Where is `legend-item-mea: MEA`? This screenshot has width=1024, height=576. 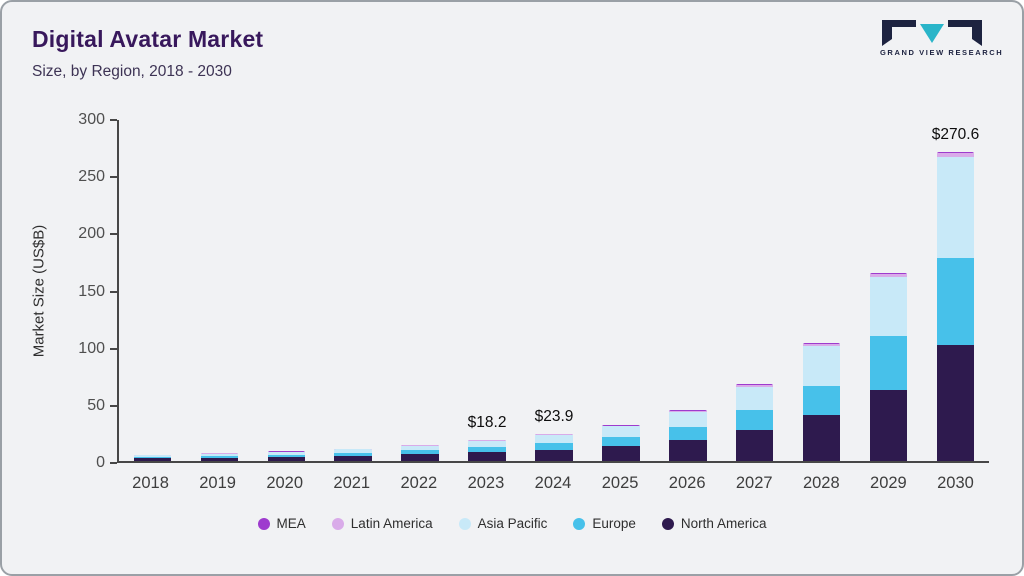 legend-item-mea: MEA is located at coordinates (281, 523).